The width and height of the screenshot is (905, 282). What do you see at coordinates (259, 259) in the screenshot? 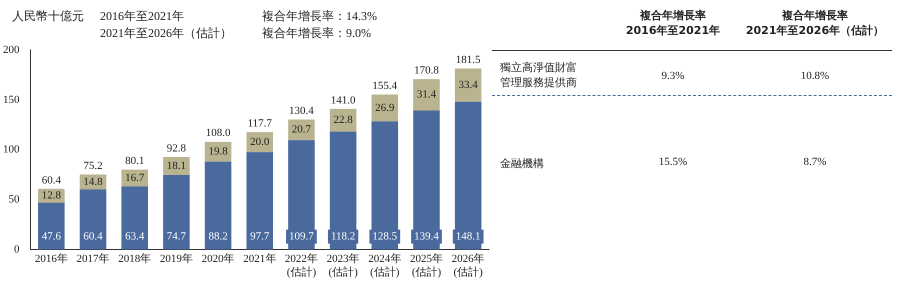
I see `x-tick-label: 2021年` at bounding box center [259, 259].